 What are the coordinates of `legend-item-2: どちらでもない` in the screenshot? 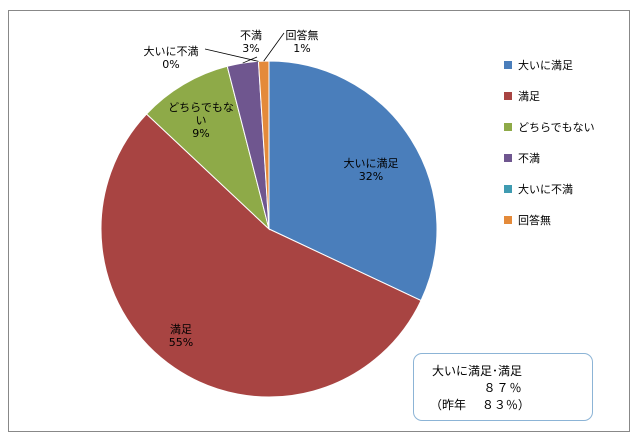 It's located at (549, 127).